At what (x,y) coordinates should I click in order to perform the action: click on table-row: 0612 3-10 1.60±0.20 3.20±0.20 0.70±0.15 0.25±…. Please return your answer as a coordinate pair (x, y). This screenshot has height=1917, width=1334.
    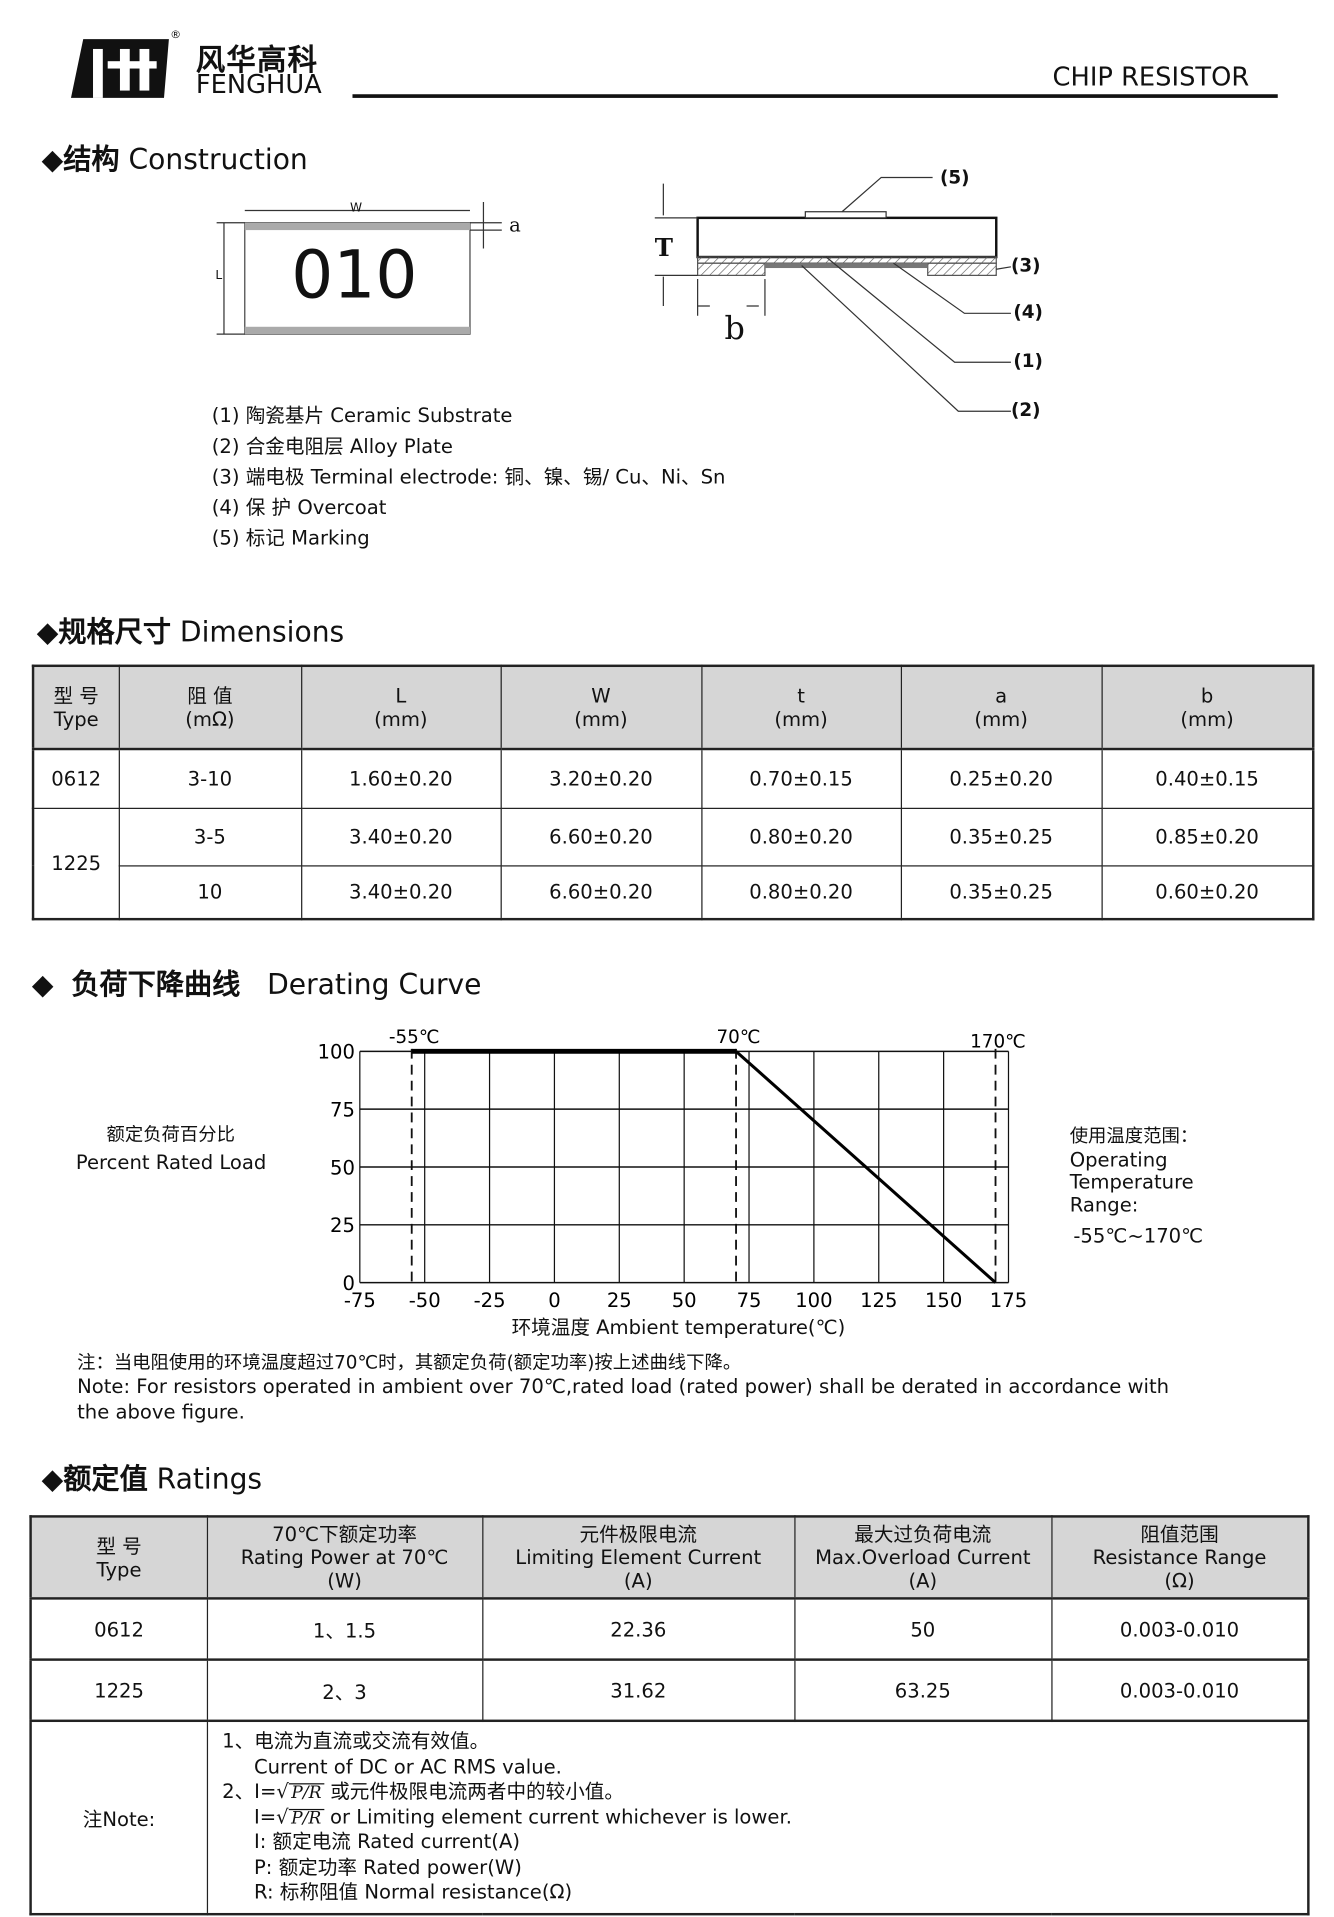
    Looking at the image, I should click on (673, 778).